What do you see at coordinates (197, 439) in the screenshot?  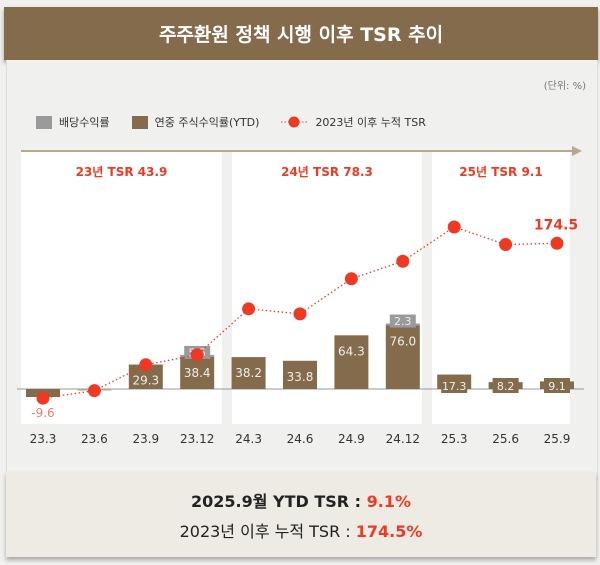 I see `x-tick-label: 23.12` at bounding box center [197, 439].